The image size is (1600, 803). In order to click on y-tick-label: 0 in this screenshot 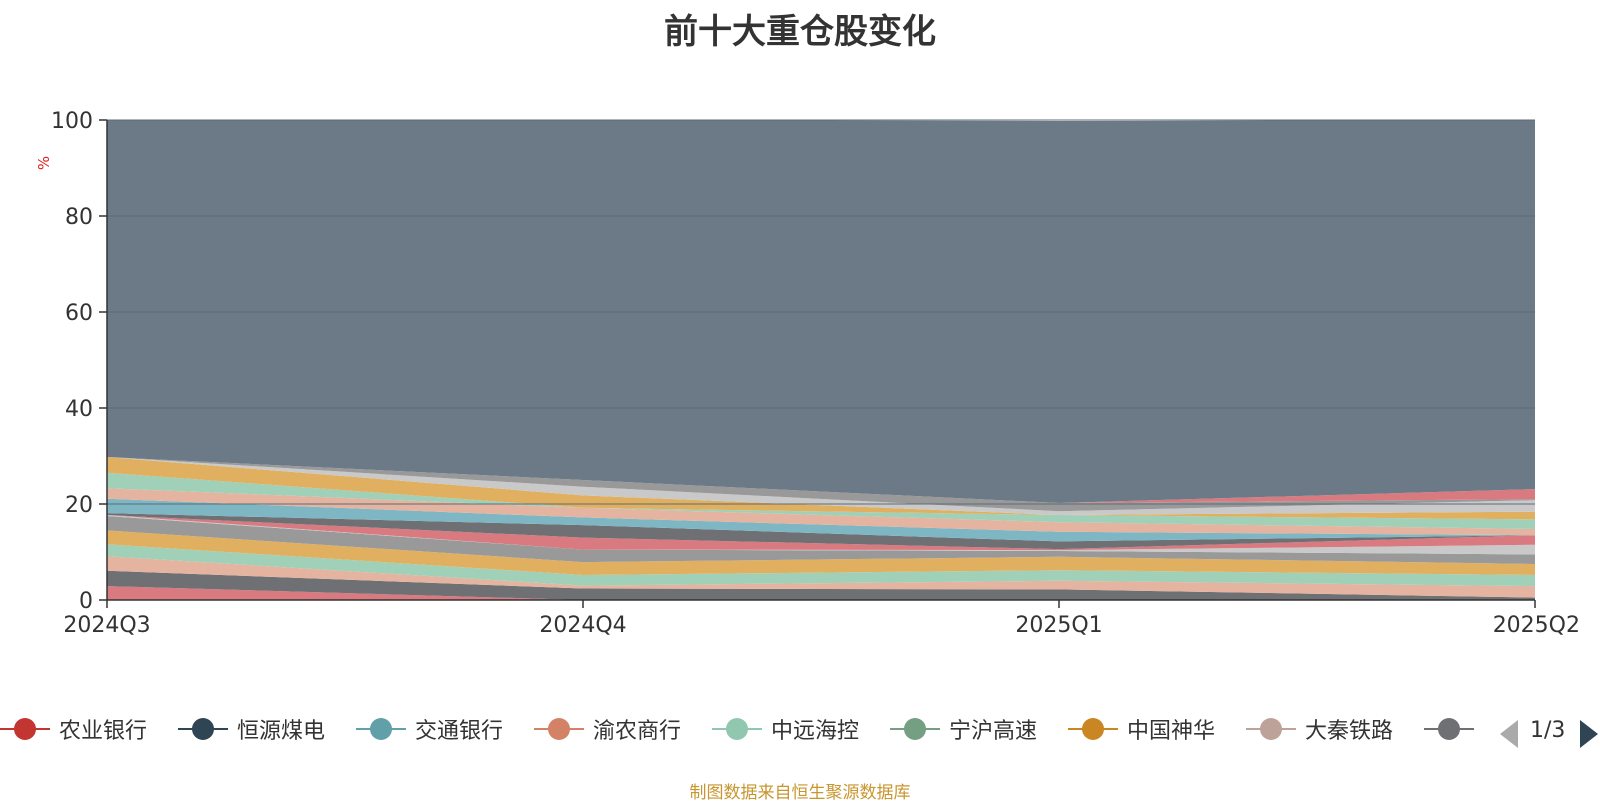, I will do `click(86, 601)`.